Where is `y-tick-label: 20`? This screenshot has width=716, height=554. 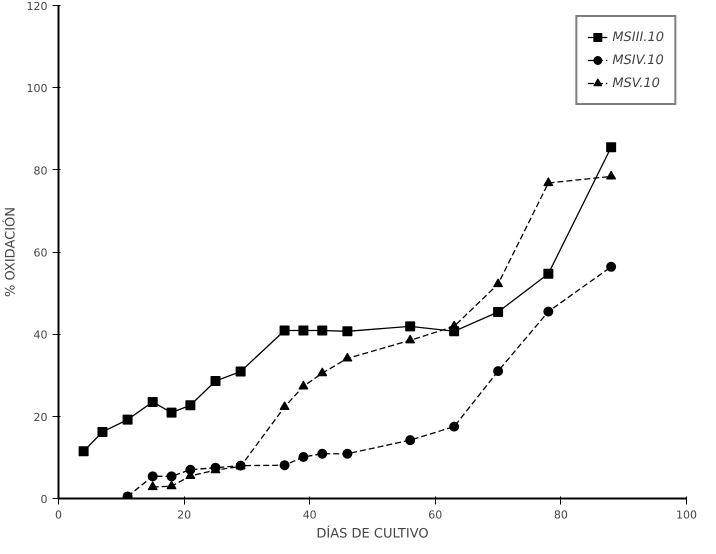
y-tick-label: 20 is located at coordinates (41, 417).